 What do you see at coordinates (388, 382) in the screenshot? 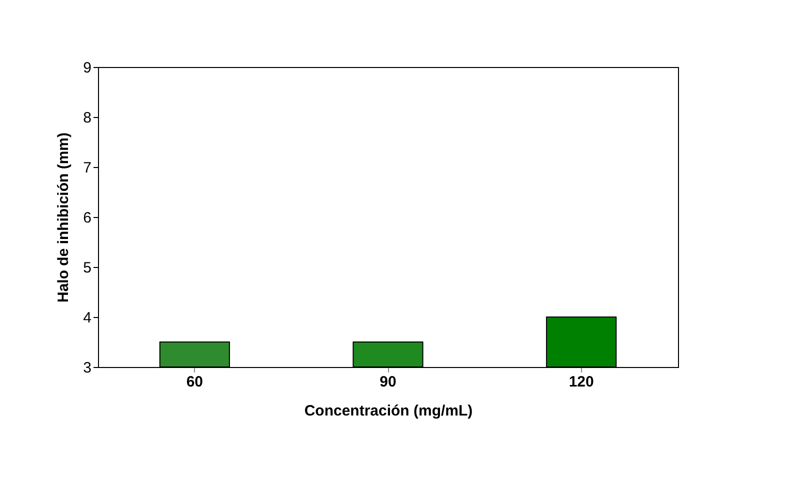
I see `x-tick-label: 90` at bounding box center [388, 382].